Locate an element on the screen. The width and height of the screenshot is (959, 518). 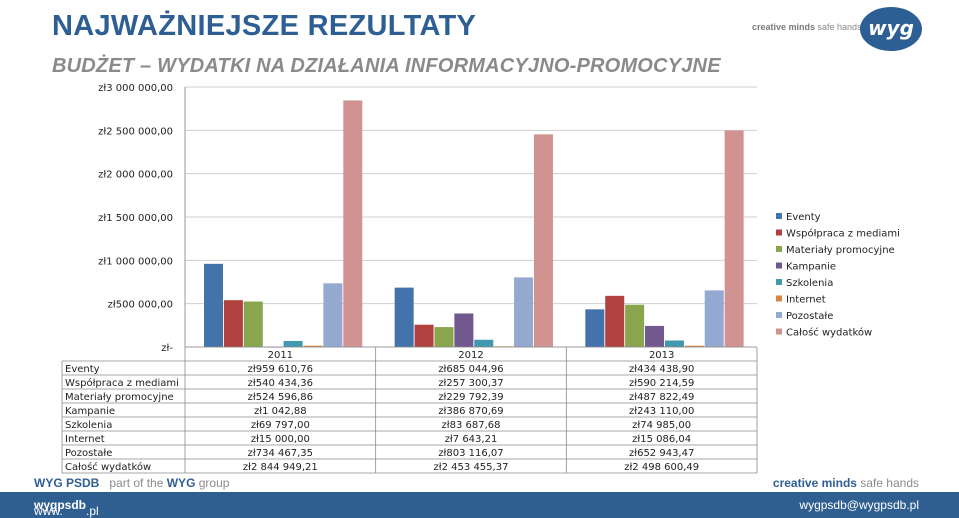
footer-group-rest: group is located at coordinates (212, 483).